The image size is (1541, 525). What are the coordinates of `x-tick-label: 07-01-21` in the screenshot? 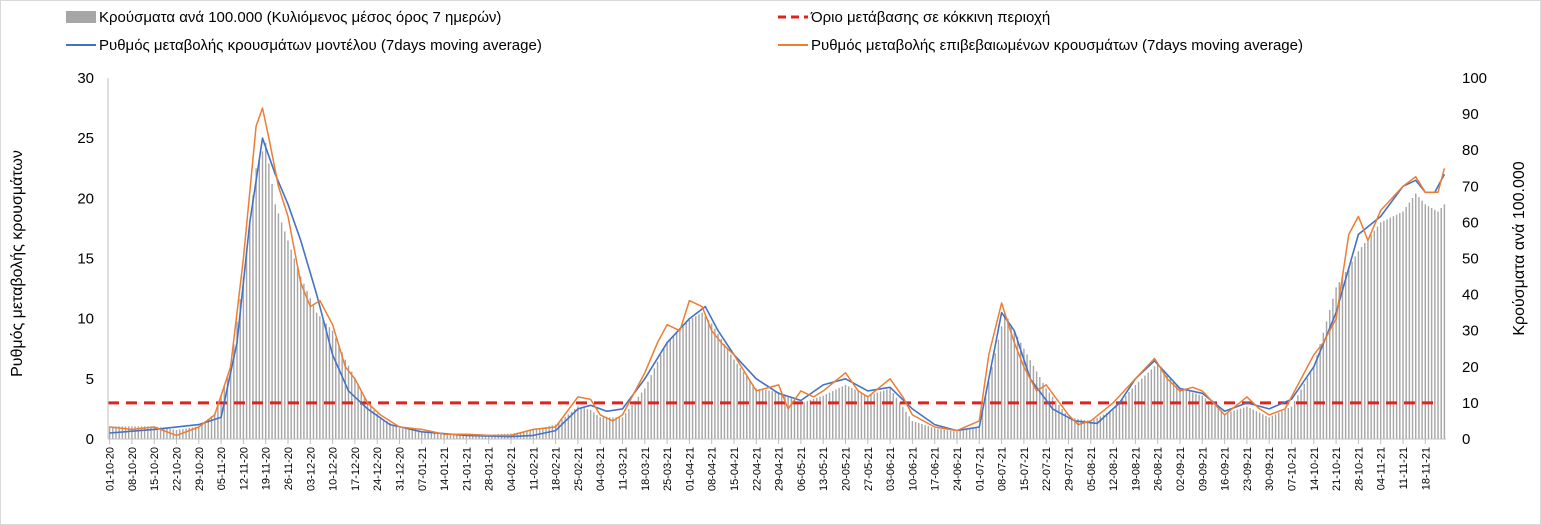 It's located at (423, 469).